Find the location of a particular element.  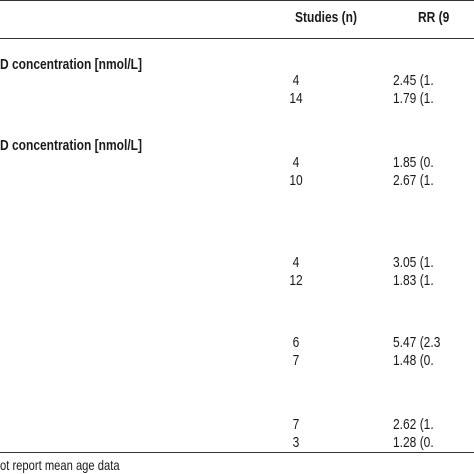

cell-rr: 2.45 (1. is located at coordinates (413, 80).